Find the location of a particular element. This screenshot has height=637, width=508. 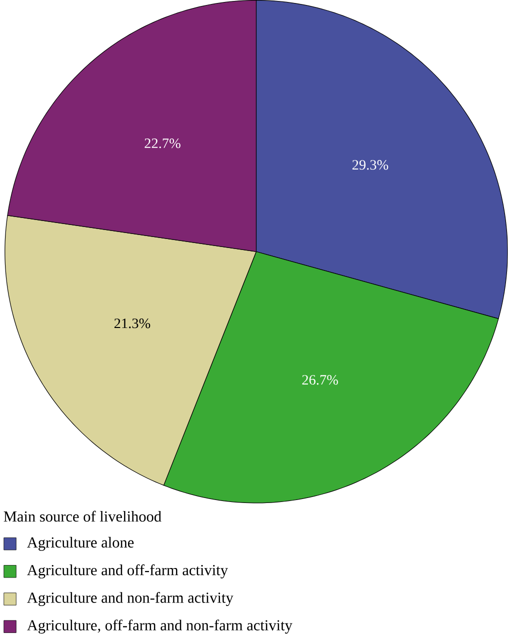

legend-label: Agriculture and off-farm activity is located at coordinates (127, 571).